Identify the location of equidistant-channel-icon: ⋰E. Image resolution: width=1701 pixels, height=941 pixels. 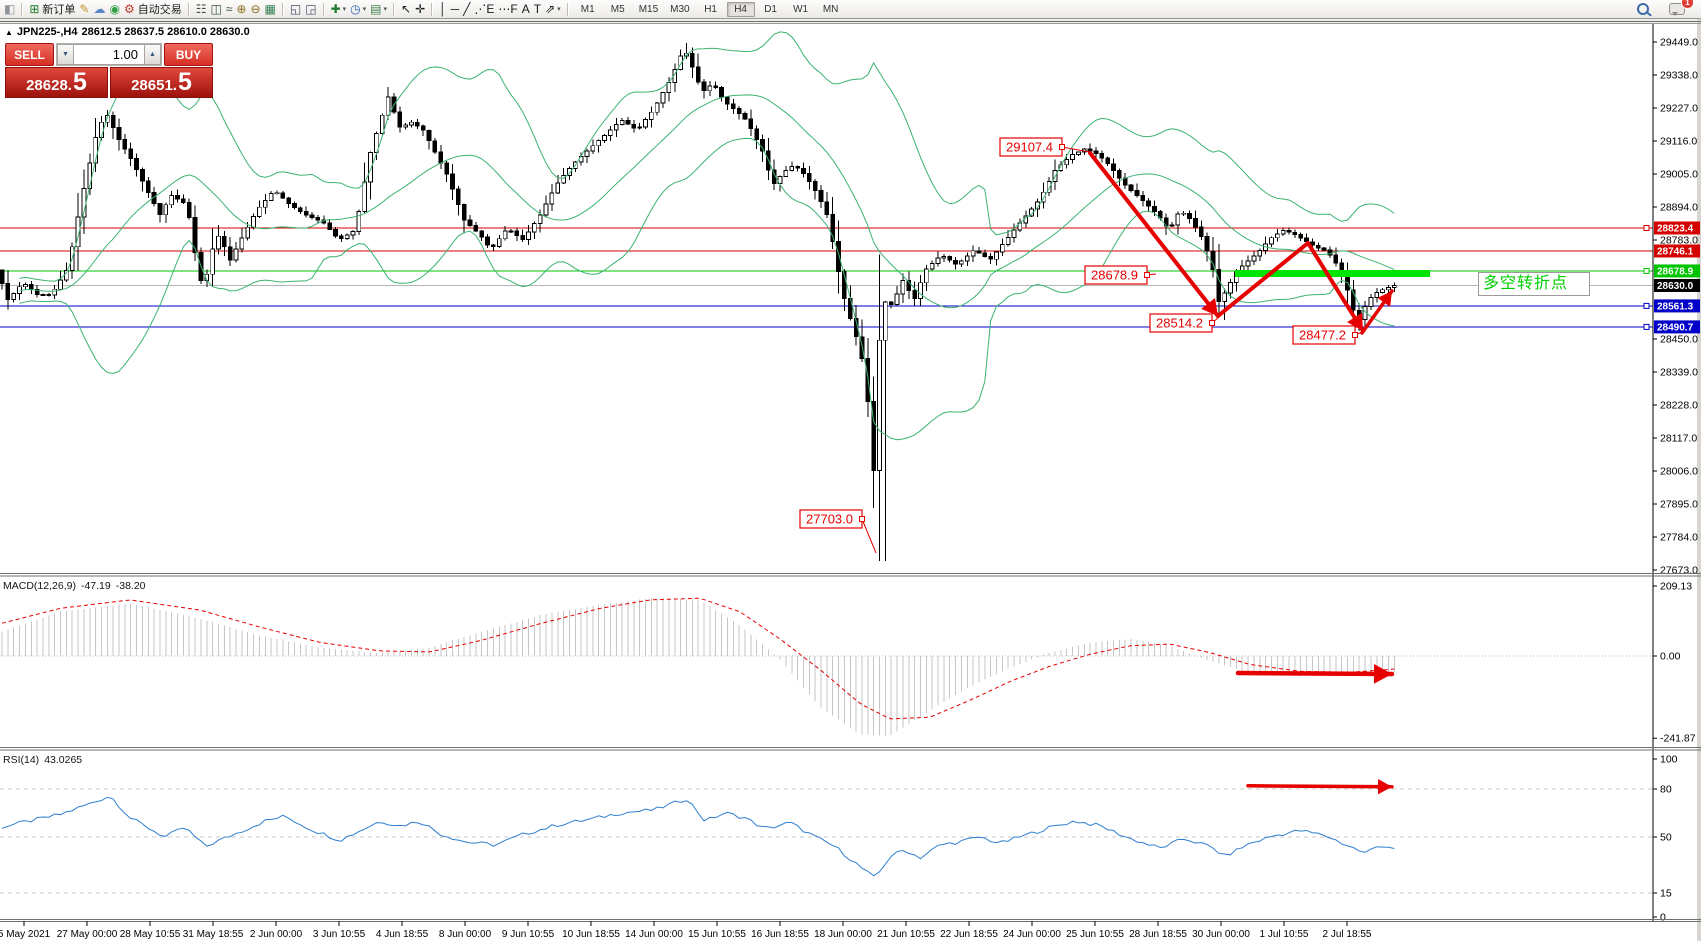
(484, 9).